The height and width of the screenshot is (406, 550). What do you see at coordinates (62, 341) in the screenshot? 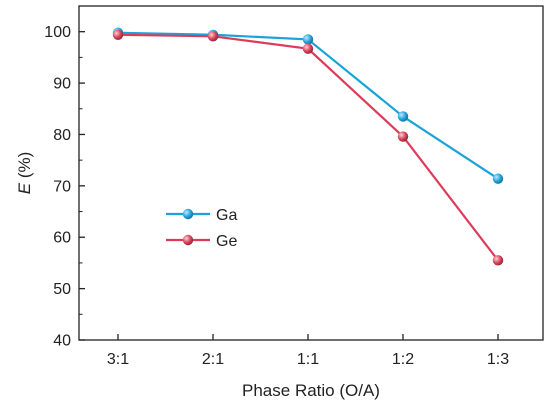
I see `y-tick-label: 40` at bounding box center [62, 341].